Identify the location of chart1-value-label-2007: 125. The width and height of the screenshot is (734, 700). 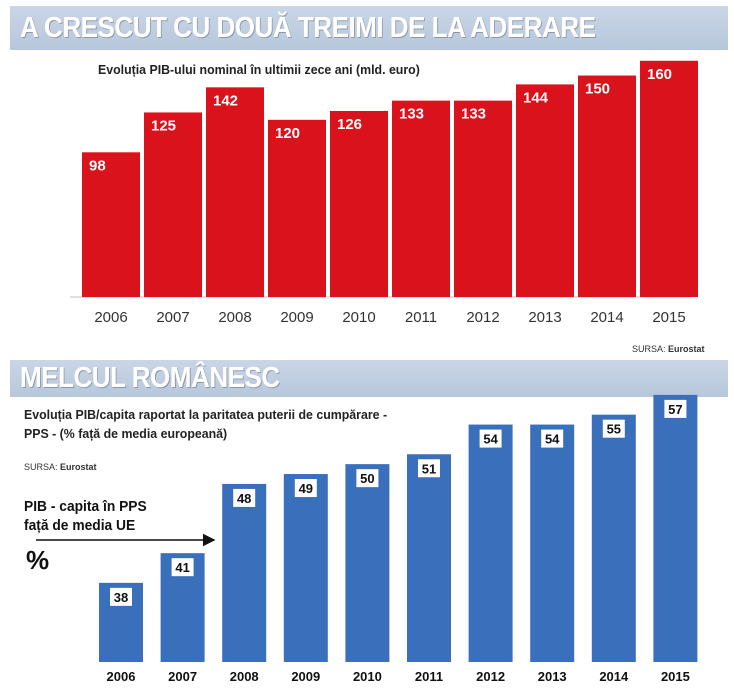
(163, 125).